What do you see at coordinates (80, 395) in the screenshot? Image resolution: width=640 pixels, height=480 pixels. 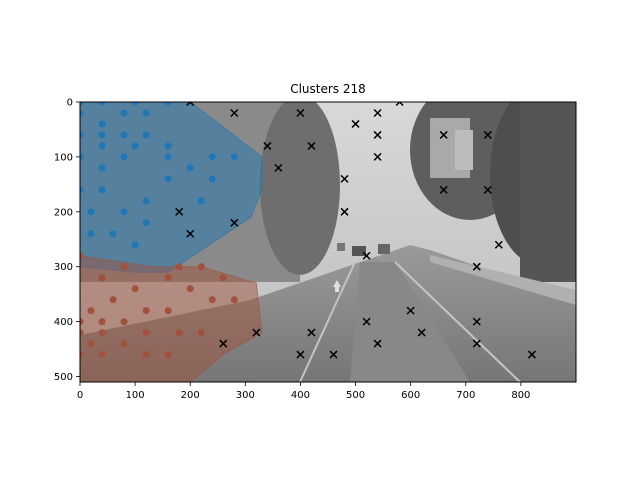 I see `x-tick-label: 0` at bounding box center [80, 395].